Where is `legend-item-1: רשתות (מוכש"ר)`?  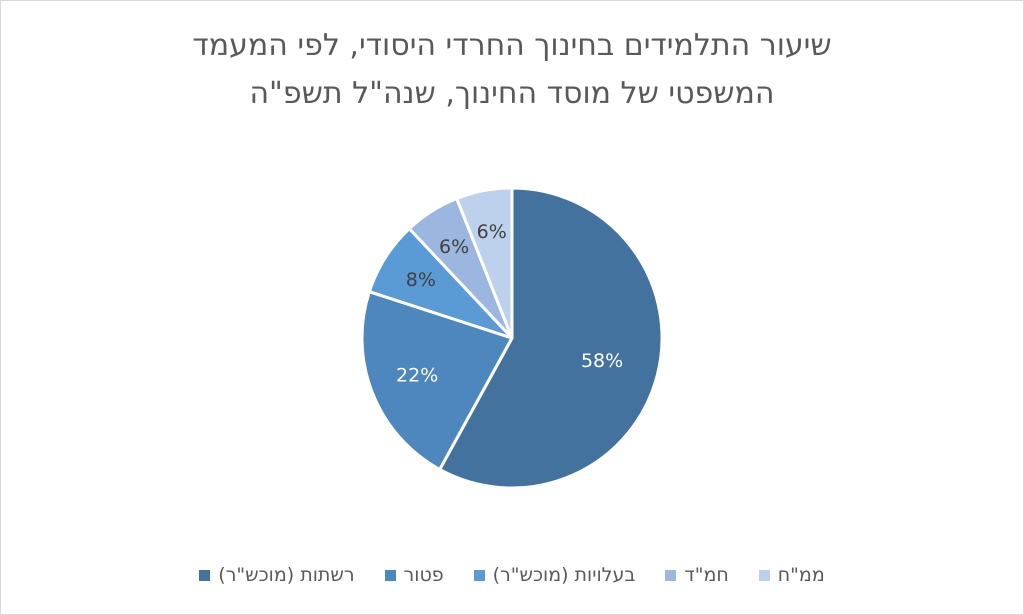 legend-item-1: רשתות (מוכש"ר) is located at coordinates (277, 575).